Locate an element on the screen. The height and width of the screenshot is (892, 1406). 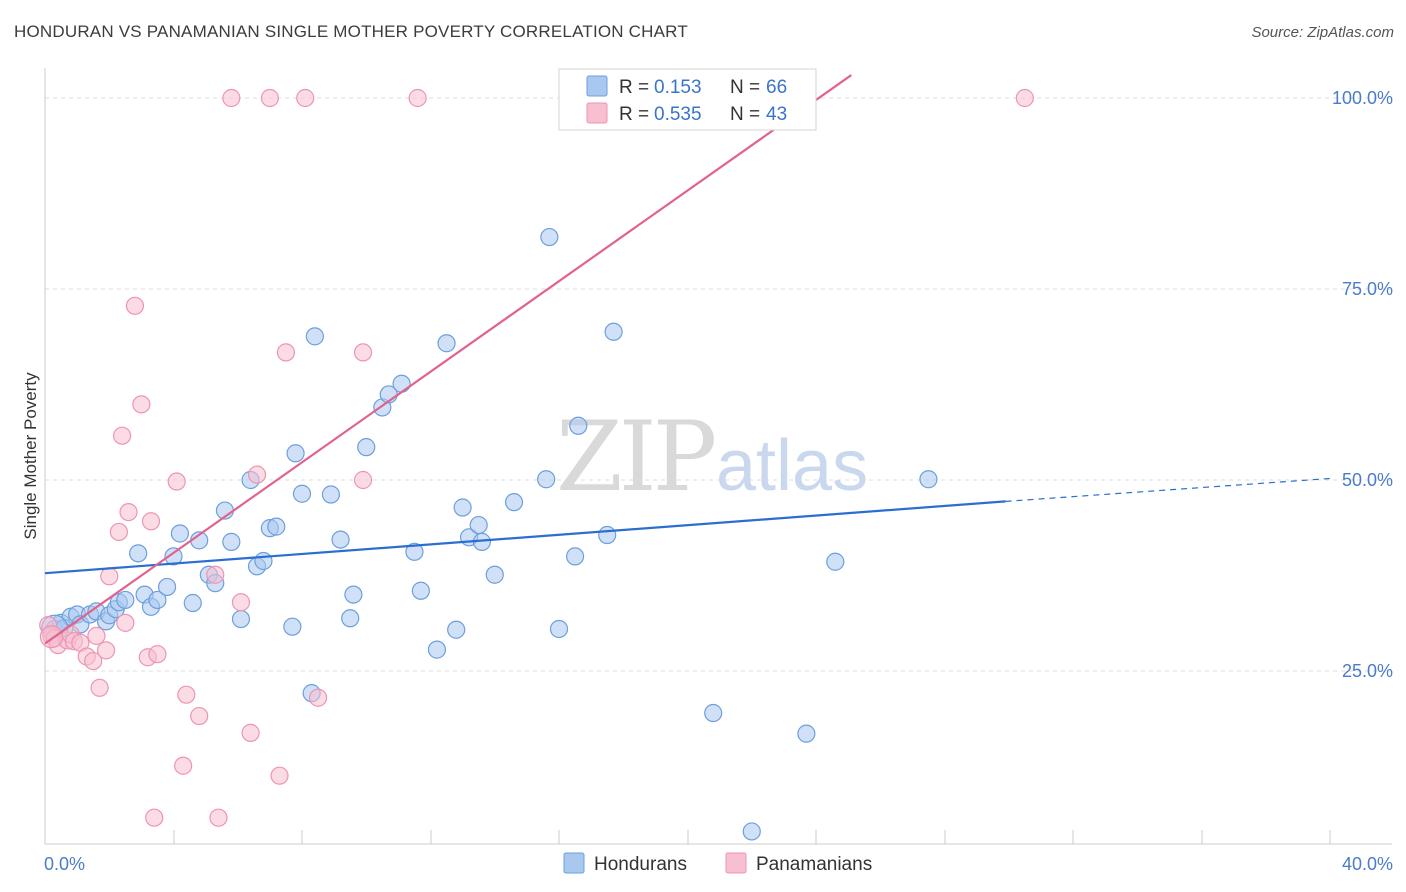
y-tick-labels: 25.0% 50.0% 75.0% 100.0% is located at coordinates (1362, 384).